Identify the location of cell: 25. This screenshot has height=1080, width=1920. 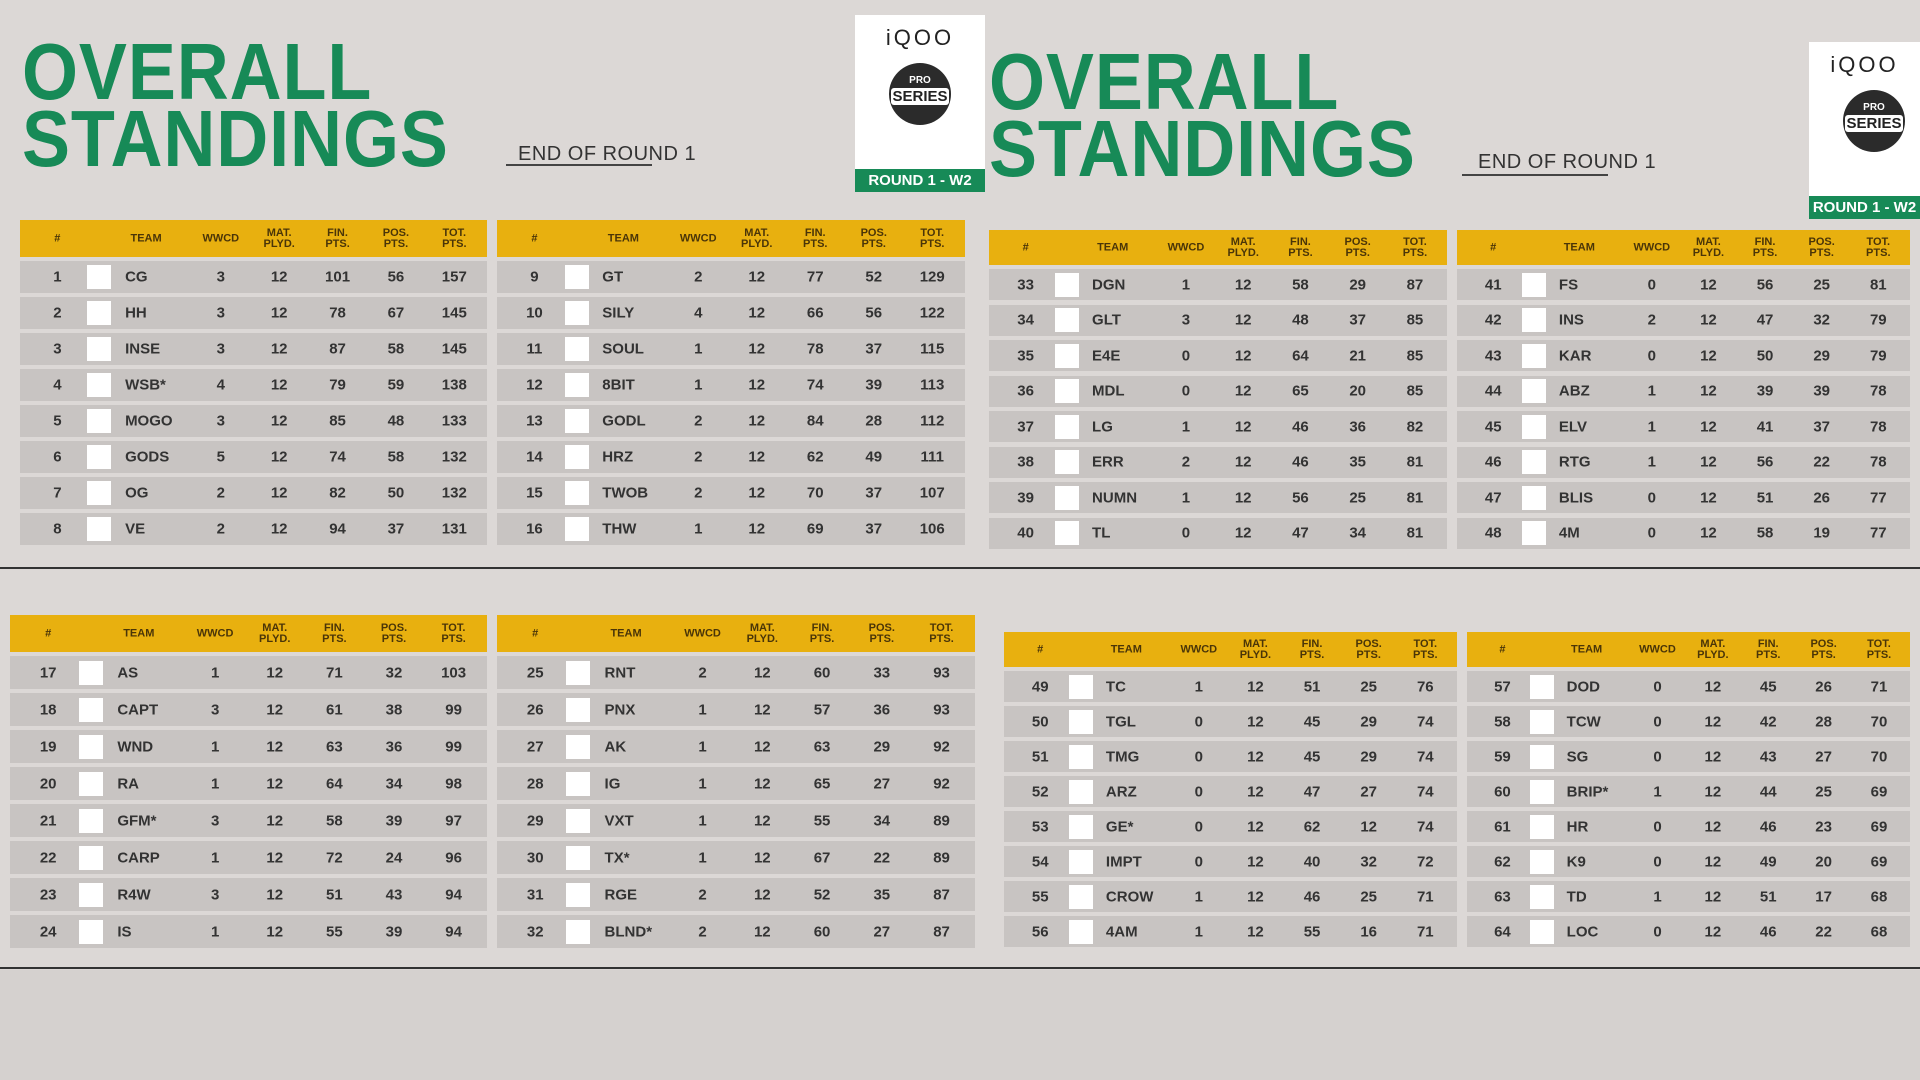
(1823, 791).